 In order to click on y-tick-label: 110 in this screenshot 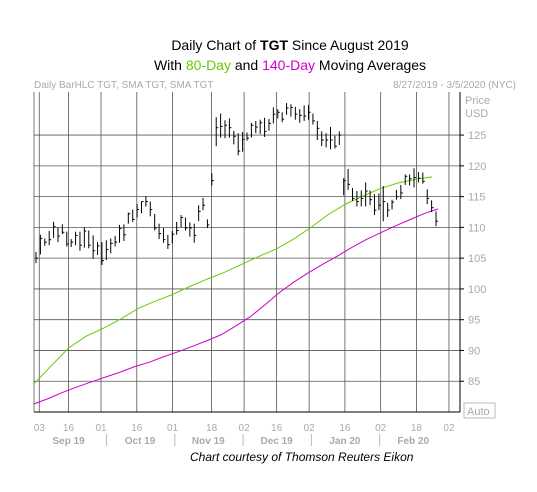, I will do `click(477, 228)`.